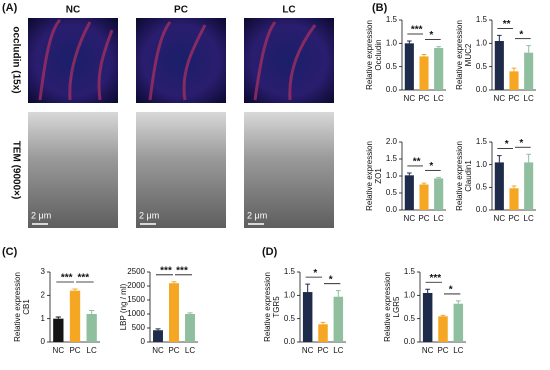 The width and height of the screenshot is (550, 370). What do you see at coordinates (181, 170) in the screenshot?
I see `tem-image` at bounding box center [181, 170].